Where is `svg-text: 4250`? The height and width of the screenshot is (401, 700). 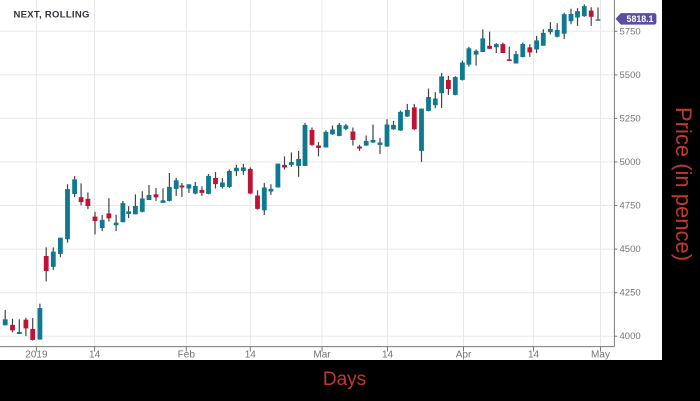
svg-text: 4250 is located at coordinates (630, 293).